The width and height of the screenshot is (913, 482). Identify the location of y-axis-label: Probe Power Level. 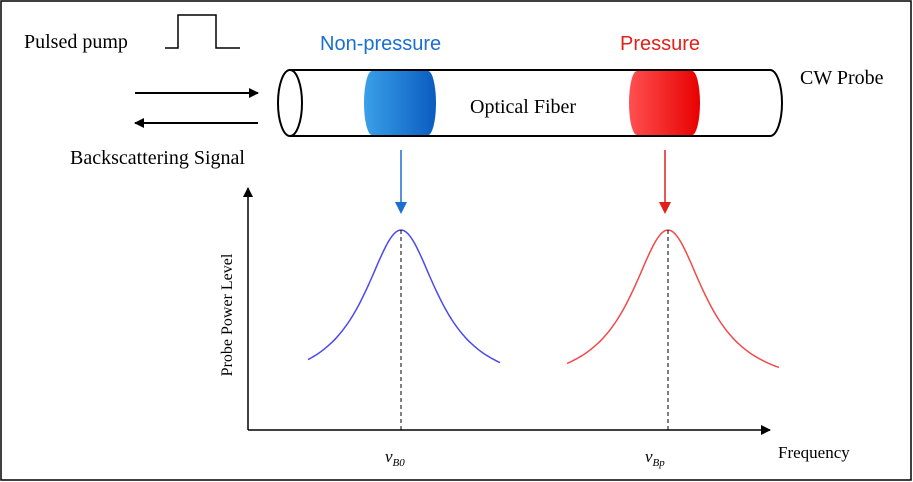
(227, 314).